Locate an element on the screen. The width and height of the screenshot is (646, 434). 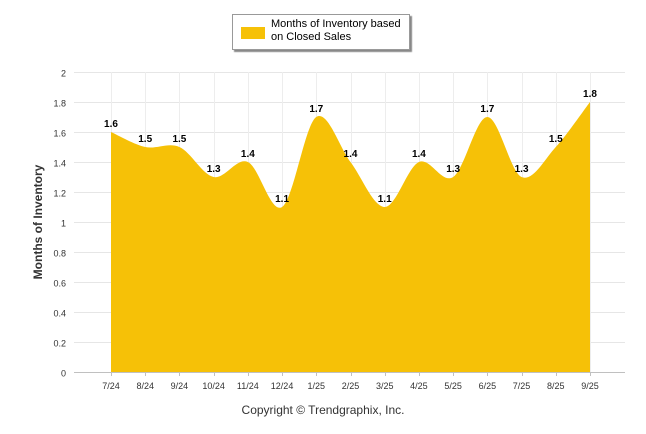
x-tick-label: 7/25 is located at coordinates (522, 386).